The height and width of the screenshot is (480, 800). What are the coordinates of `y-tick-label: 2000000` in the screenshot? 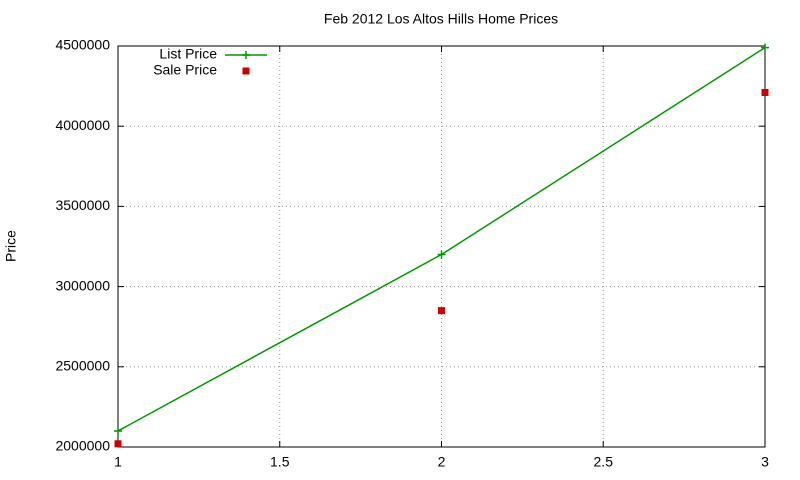 It's located at (82, 446).